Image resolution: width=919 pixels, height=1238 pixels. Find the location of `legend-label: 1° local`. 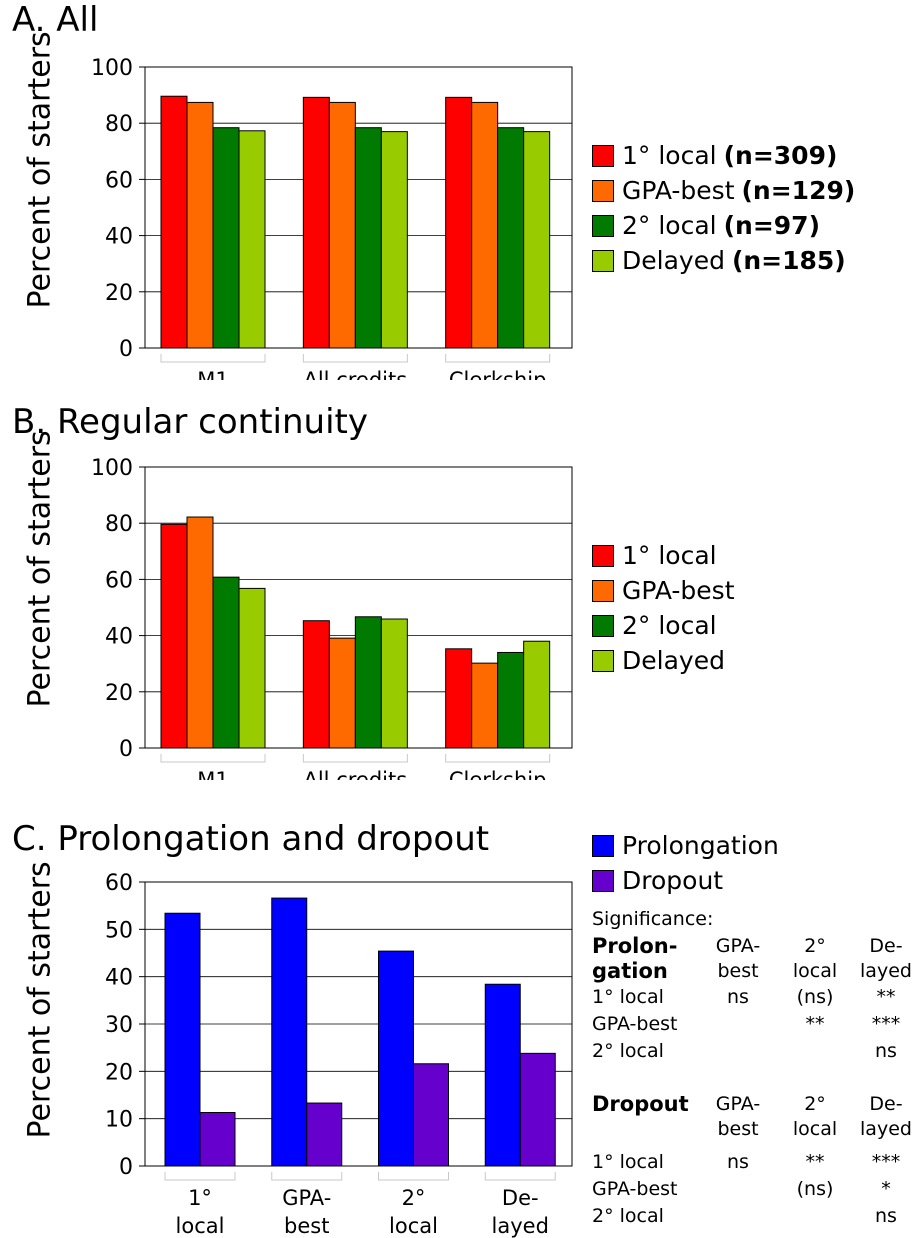

legend-label: 1° local is located at coordinates (669, 555).